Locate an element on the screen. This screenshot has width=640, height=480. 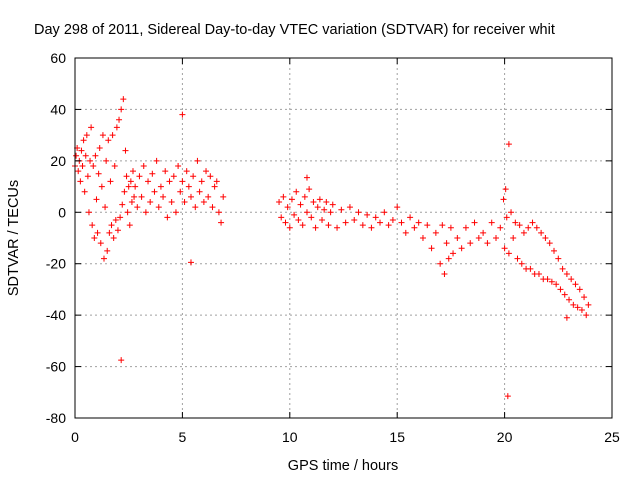
y-tick-label: 0 is located at coordinates (62, 212).